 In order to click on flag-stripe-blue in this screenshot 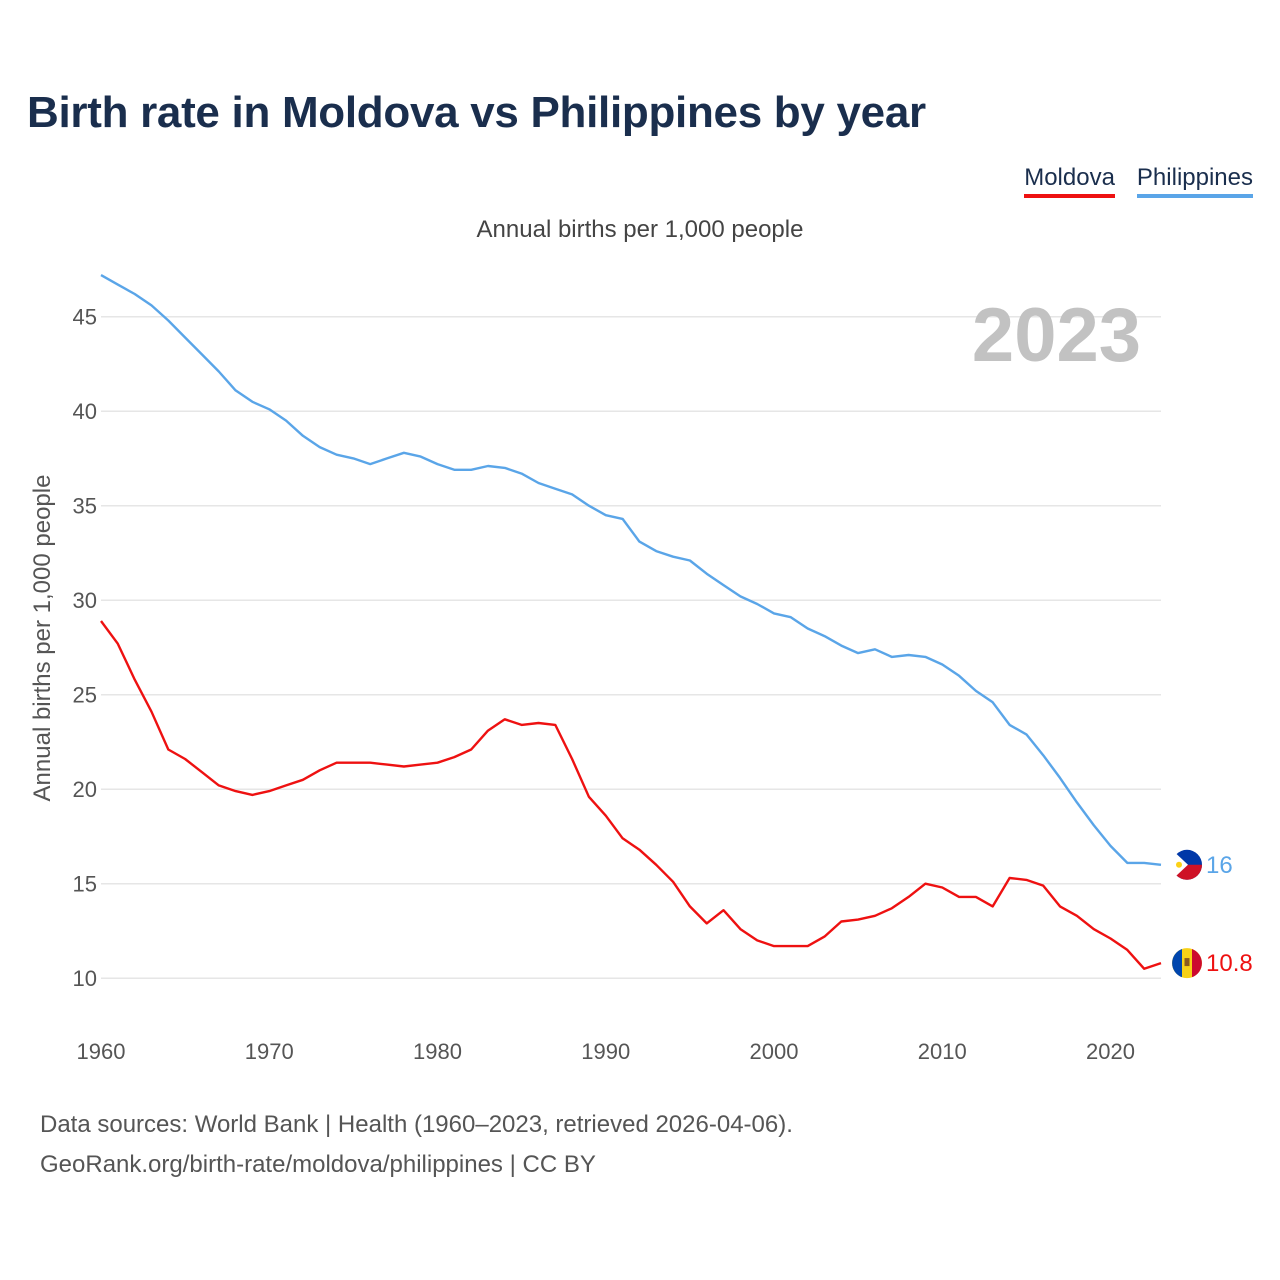, I will do `click(1177, 963)`.